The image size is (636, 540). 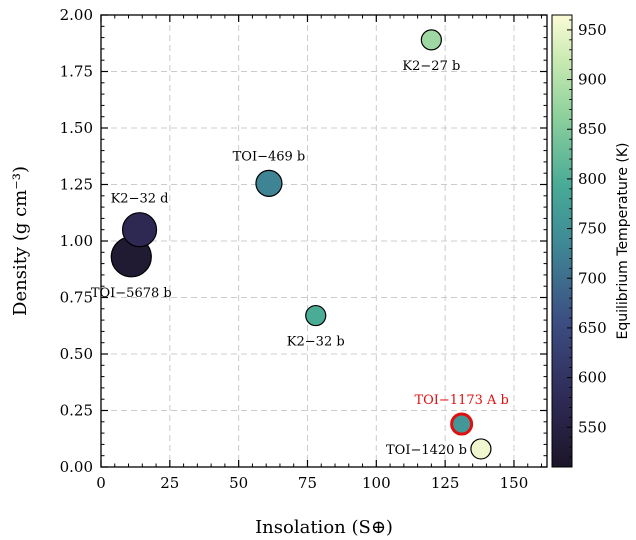 I want to click on x-tick-label: 75, so click(x=307, y=483).